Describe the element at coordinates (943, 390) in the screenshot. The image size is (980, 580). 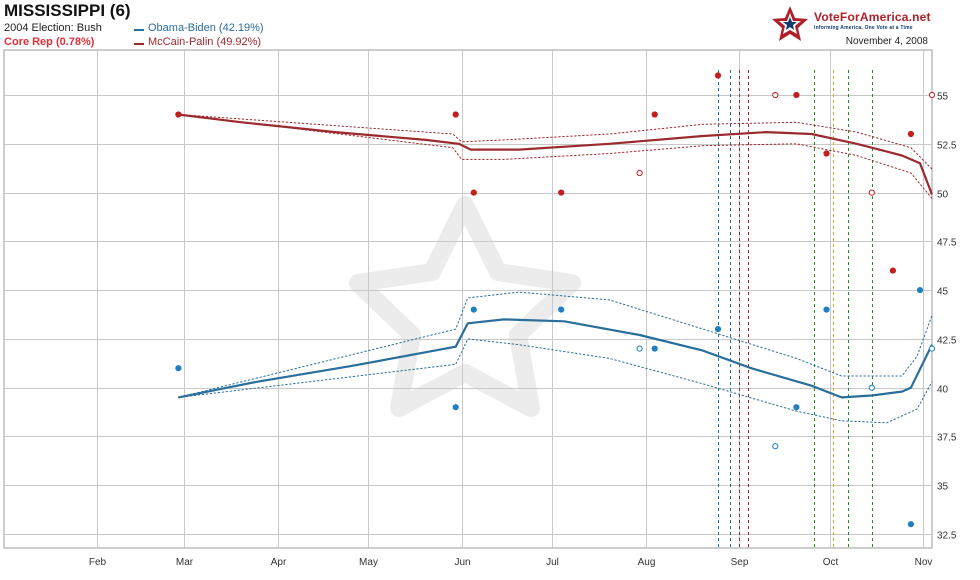
I see `y-tick-label: 40` at that location.